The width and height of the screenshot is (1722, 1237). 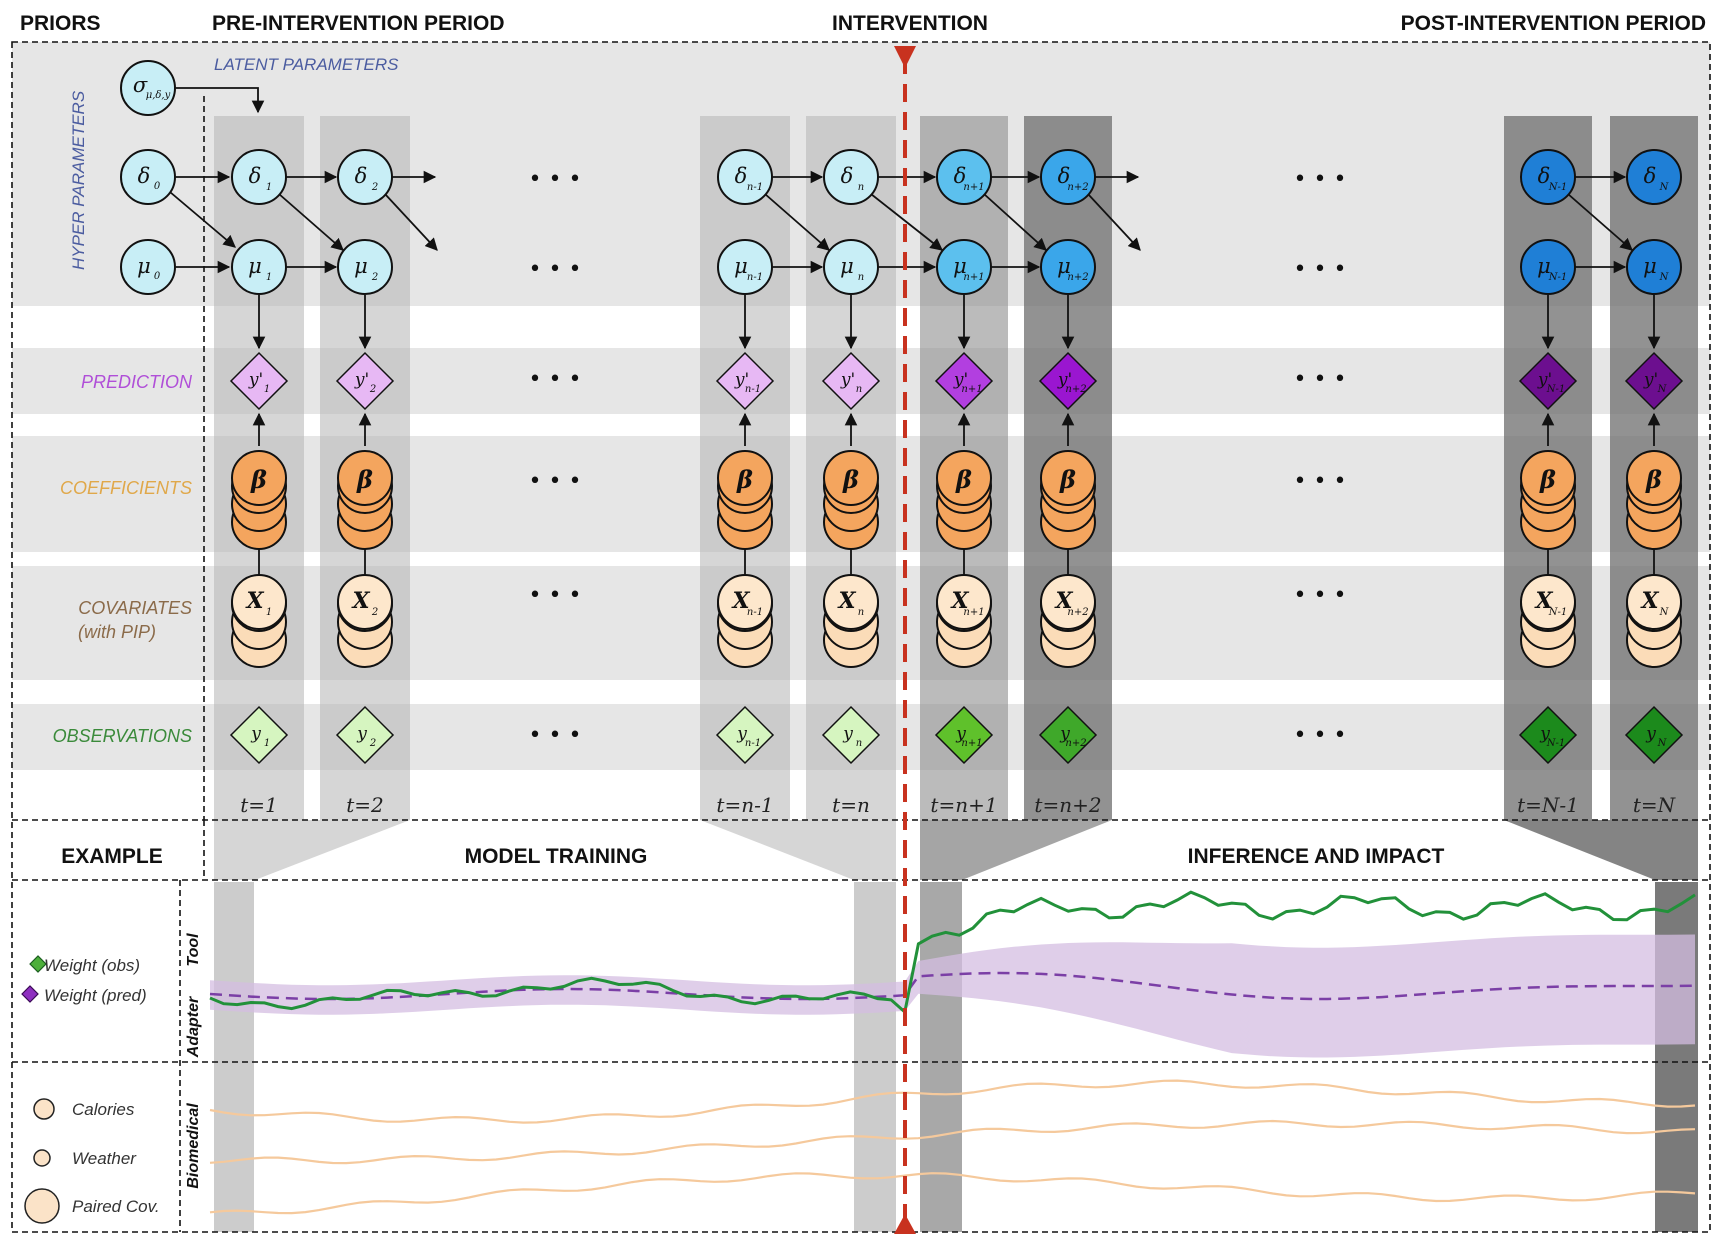 What do you see at coordinates (1320, 379) in the screenshot?
I see `ellipsis-1-2: • • •` at bounding box center [1320, 379].